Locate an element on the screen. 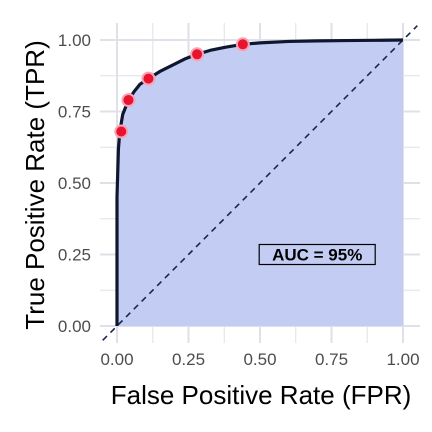 Image resolution: width=432 pixels, height=432 pixels. x-tick-label: 0.50 is located at coordinates (259, 359).